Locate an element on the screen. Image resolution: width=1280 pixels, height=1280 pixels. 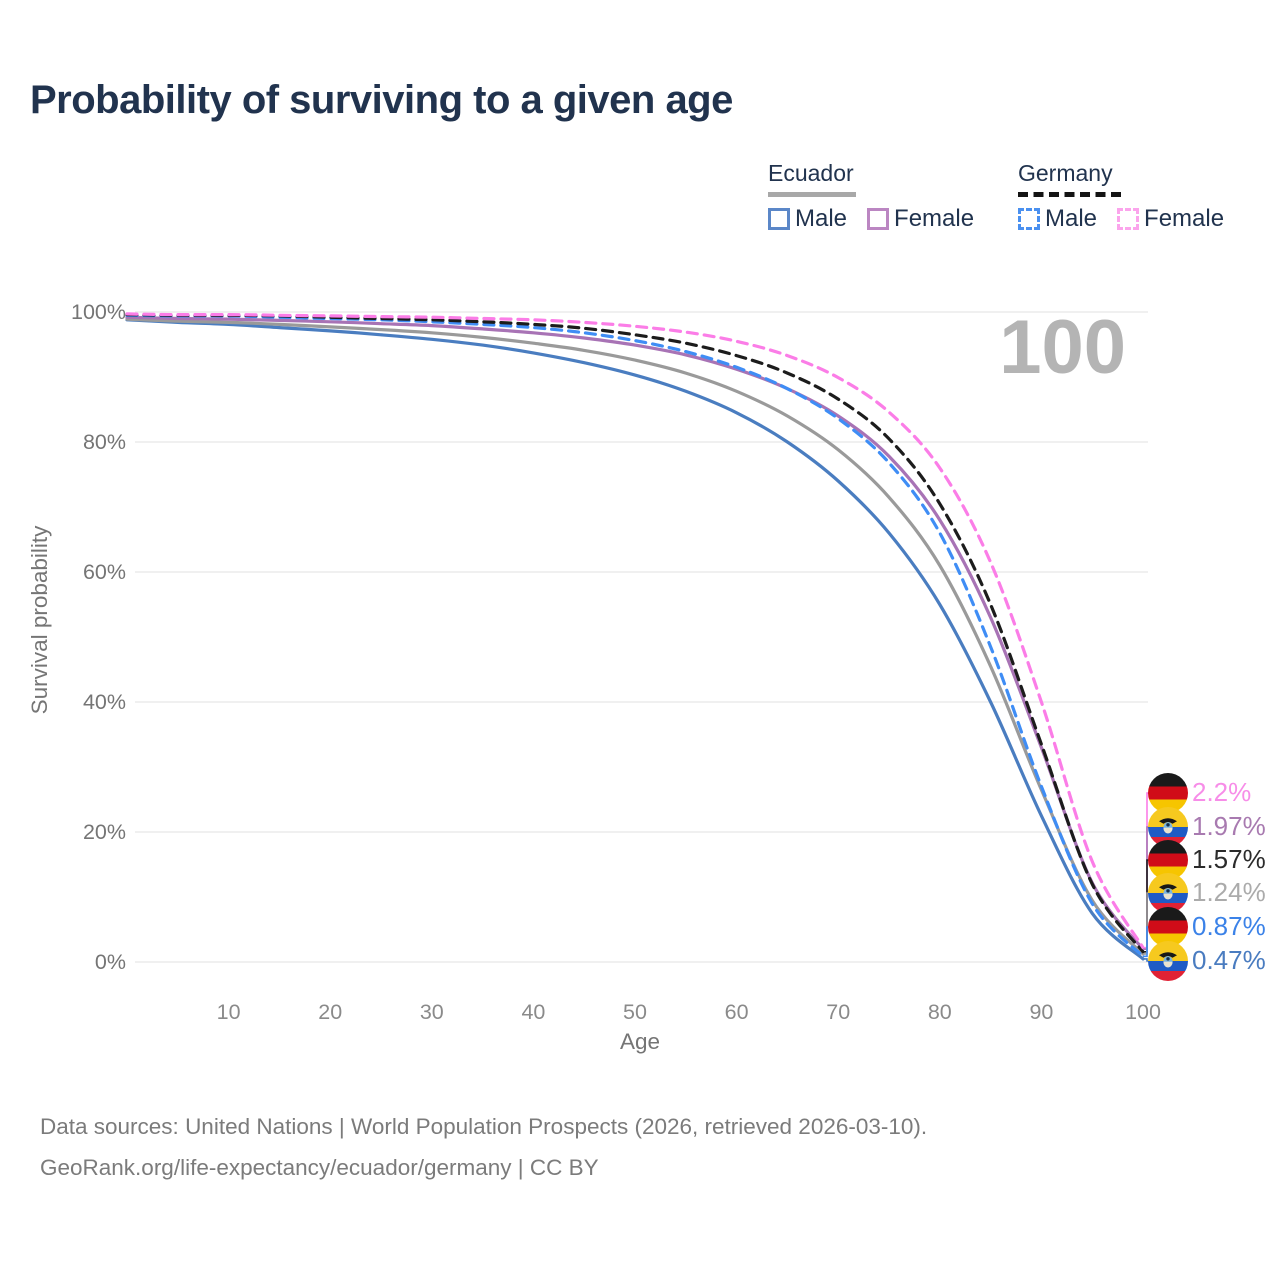
hovered-age-watermark: 100 is located at coordinates (1062, 347).